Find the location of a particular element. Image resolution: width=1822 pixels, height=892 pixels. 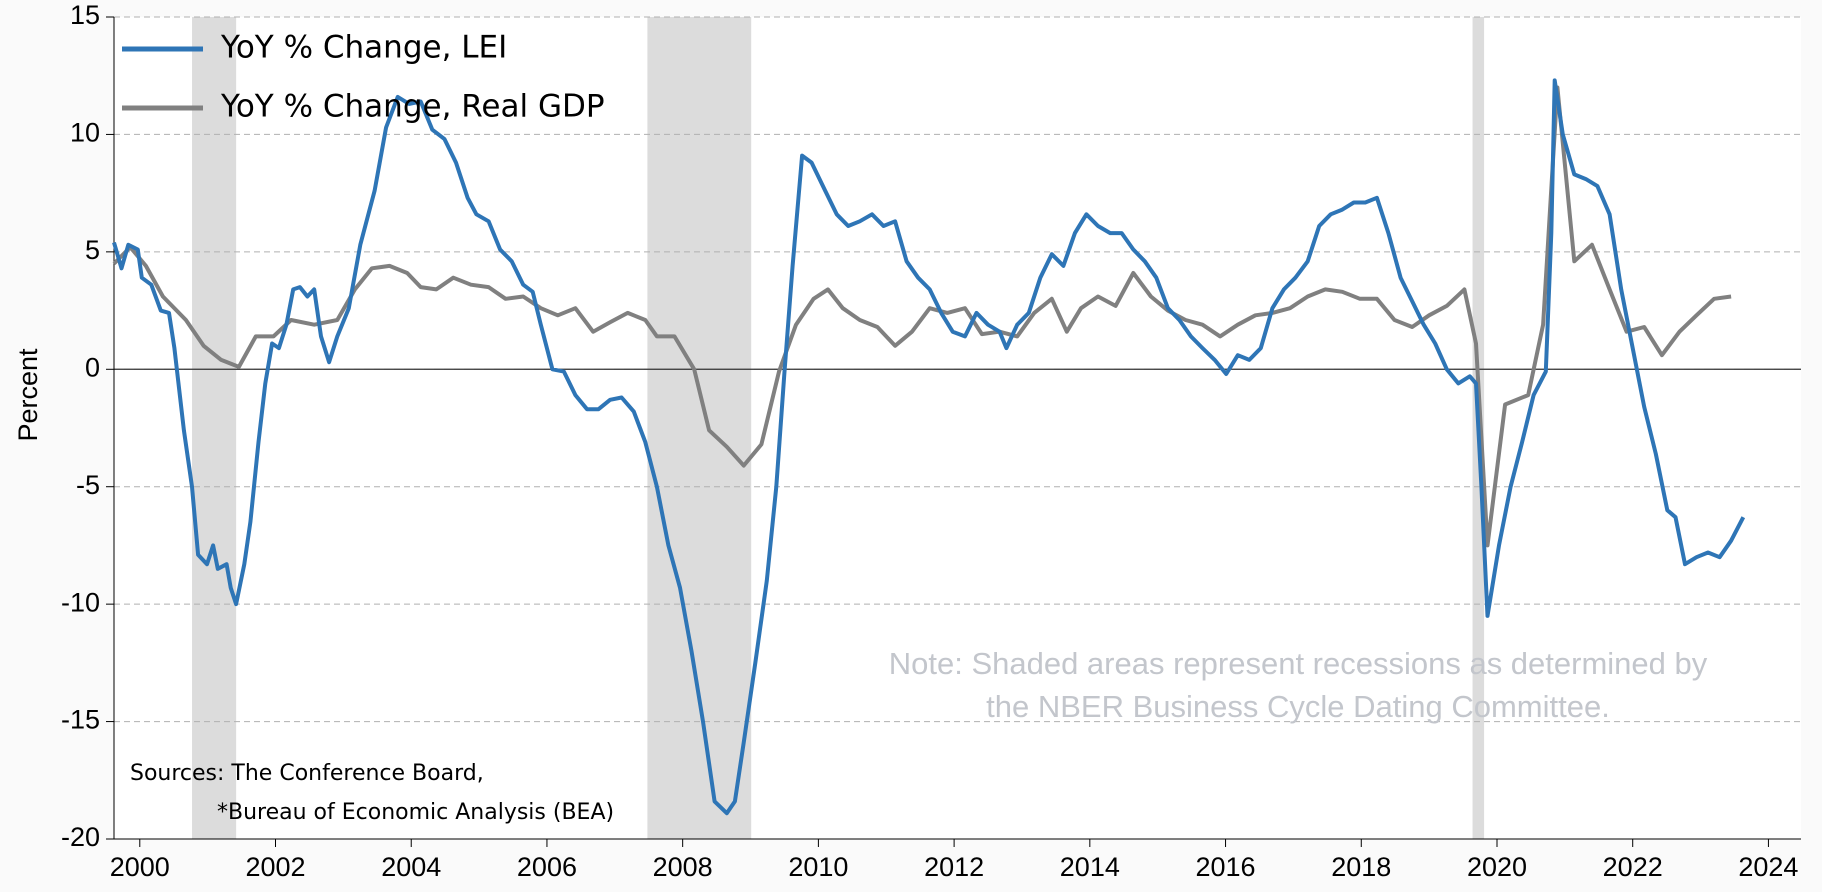

x-tick-label: 2022 is located at coordinates (1633, 867).